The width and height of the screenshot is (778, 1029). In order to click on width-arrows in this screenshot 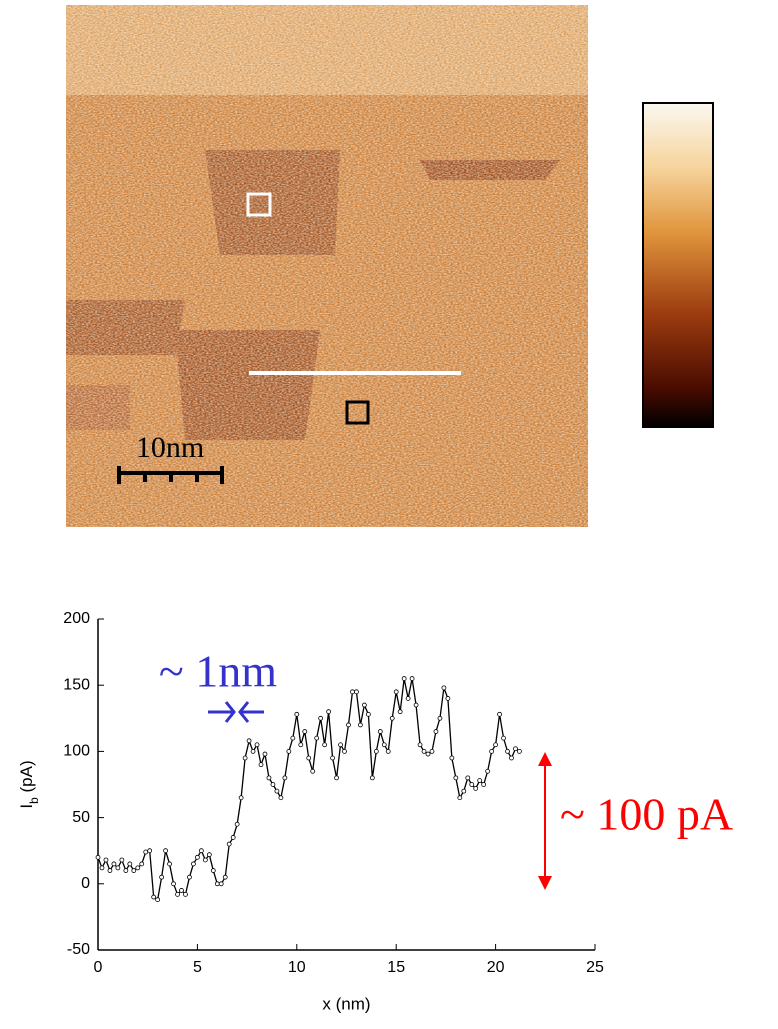, I will do `click(236, 712)`.